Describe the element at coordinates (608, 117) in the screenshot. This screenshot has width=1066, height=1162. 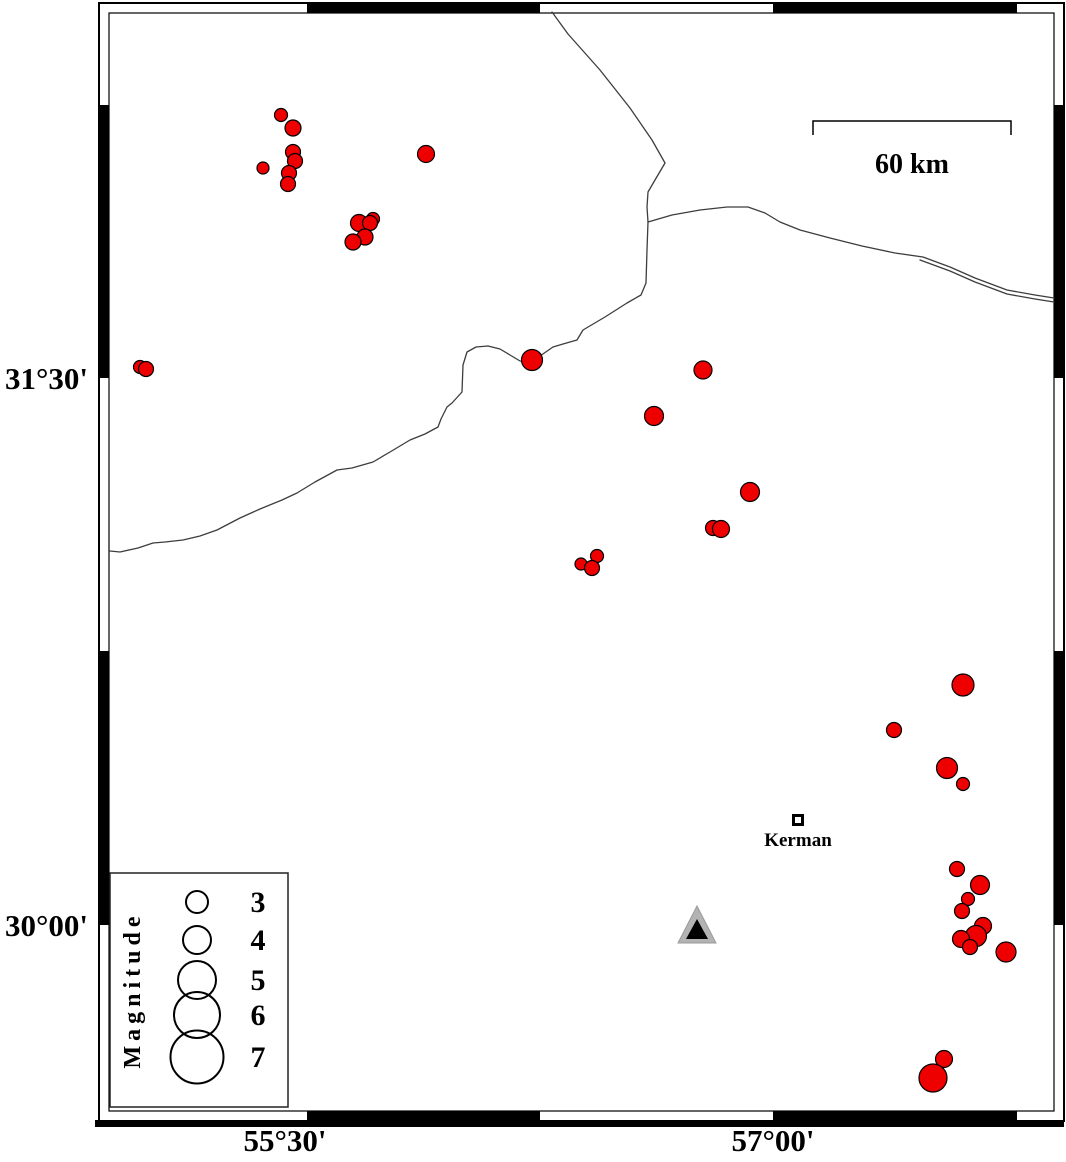
I see `boundary-north-line` at that location.